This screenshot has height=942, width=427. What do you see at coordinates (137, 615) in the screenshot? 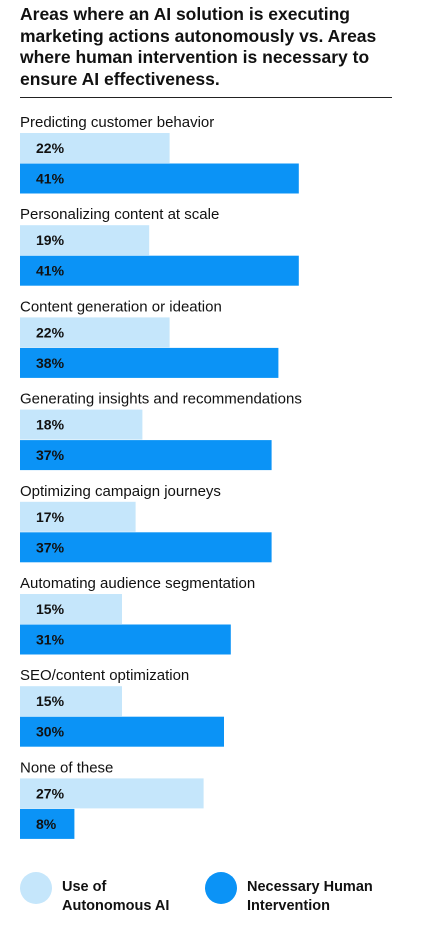
I see `category-group: Automating audience segmentation 15% 31%` at bounding box center [137, 615].